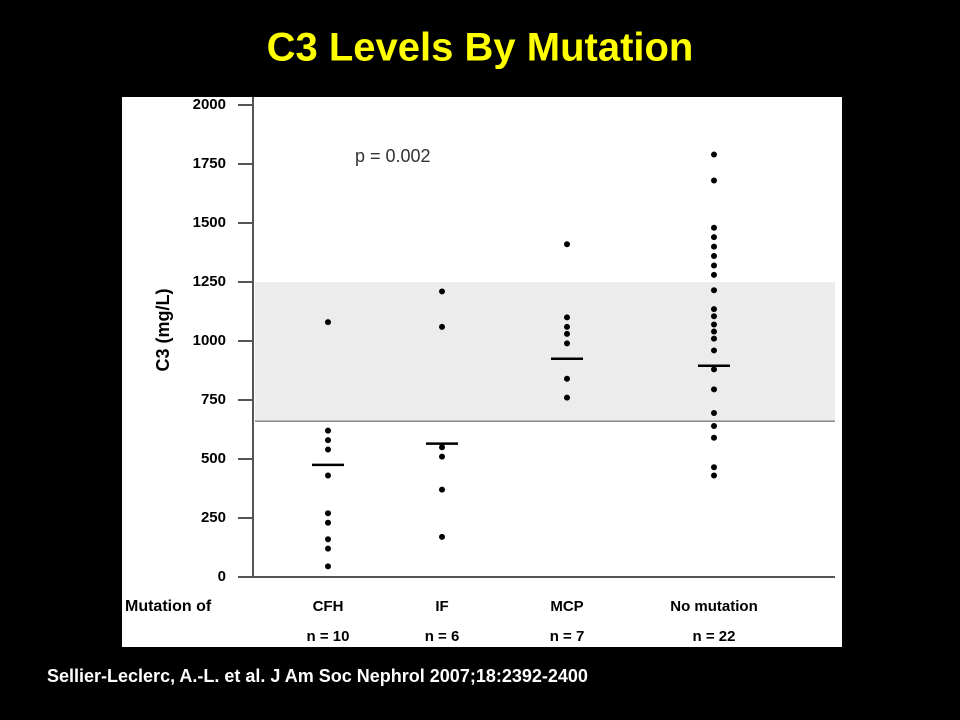 The width and height of the screenshot is (960, 720). What do you see at coordinates (209, 163) in the screenshot?
I see `y-tick-label: 1750` at bounding box center [209, 163].